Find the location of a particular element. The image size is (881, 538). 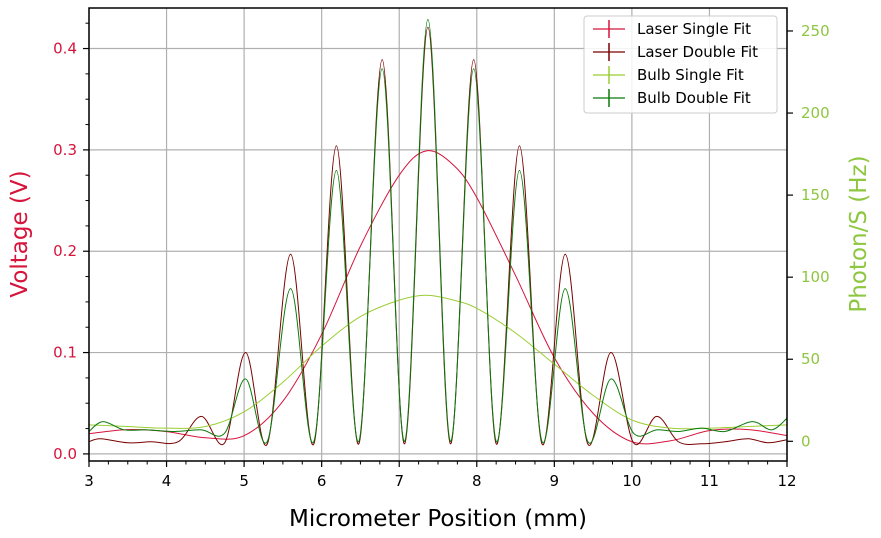

y-right-tick-label: 200 is located at coordinates (815, 113).